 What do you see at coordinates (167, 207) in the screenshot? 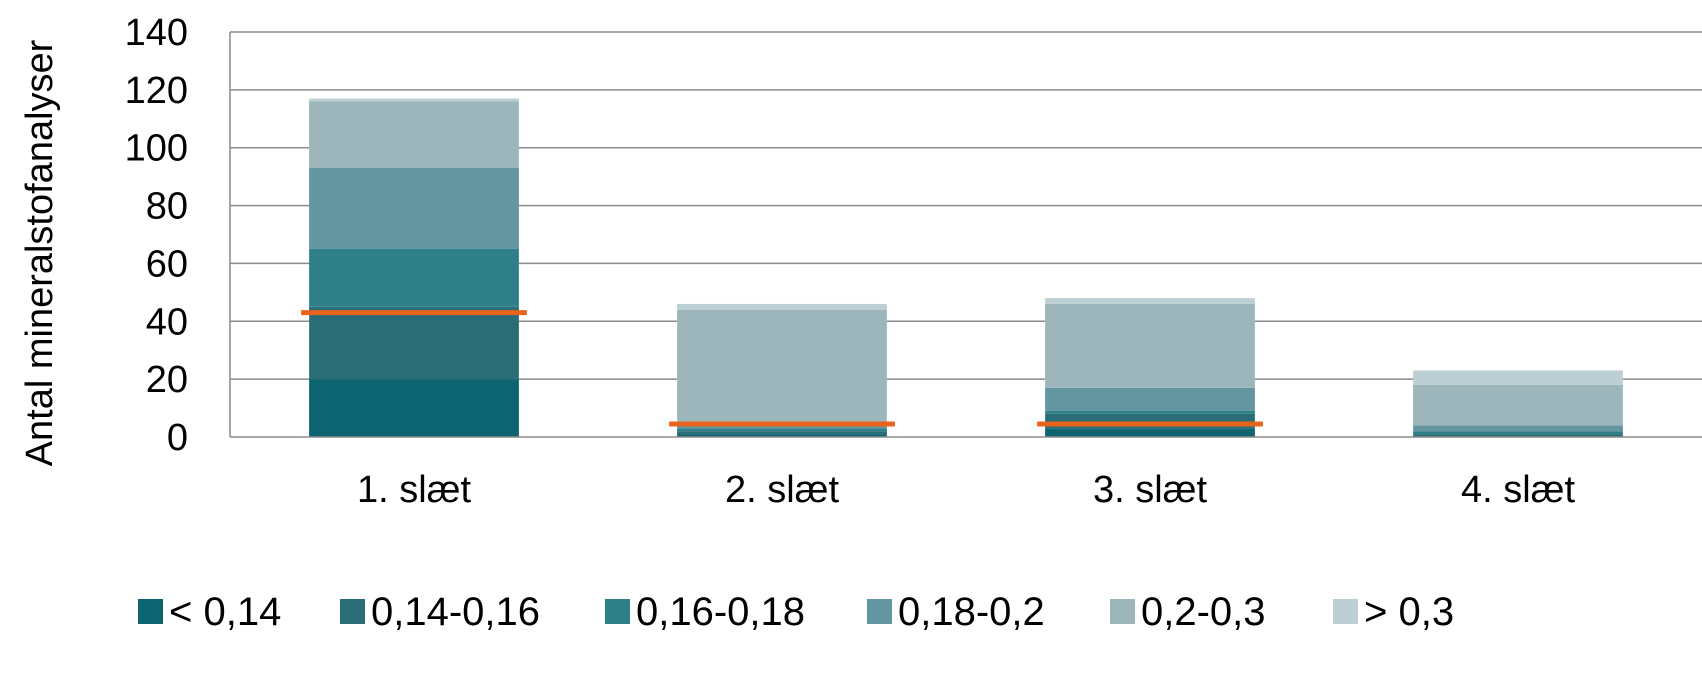
I see `y-tick-label: 80` at bounding box center [167, 207].